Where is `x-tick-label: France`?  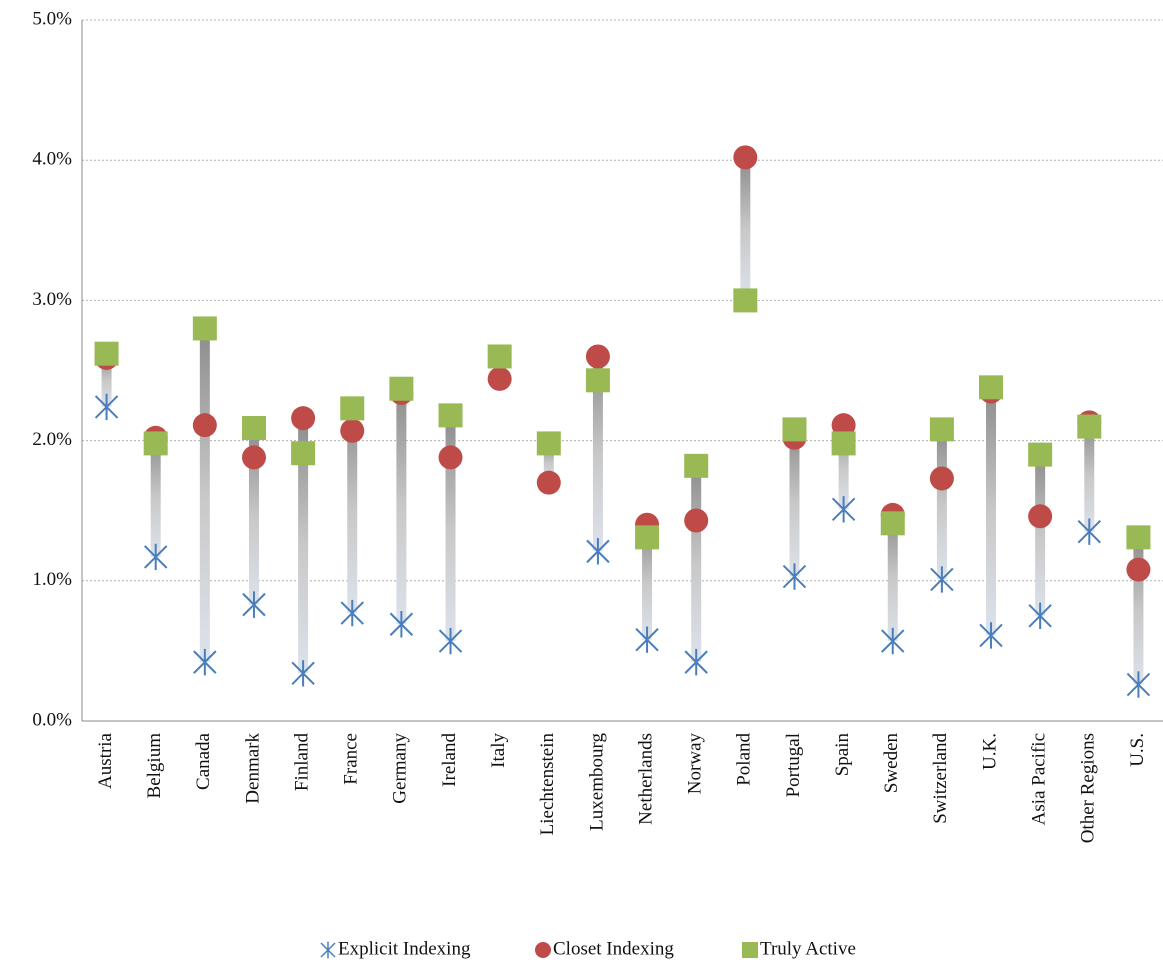 x-tick-label: France is located at coordinates (351, 759).